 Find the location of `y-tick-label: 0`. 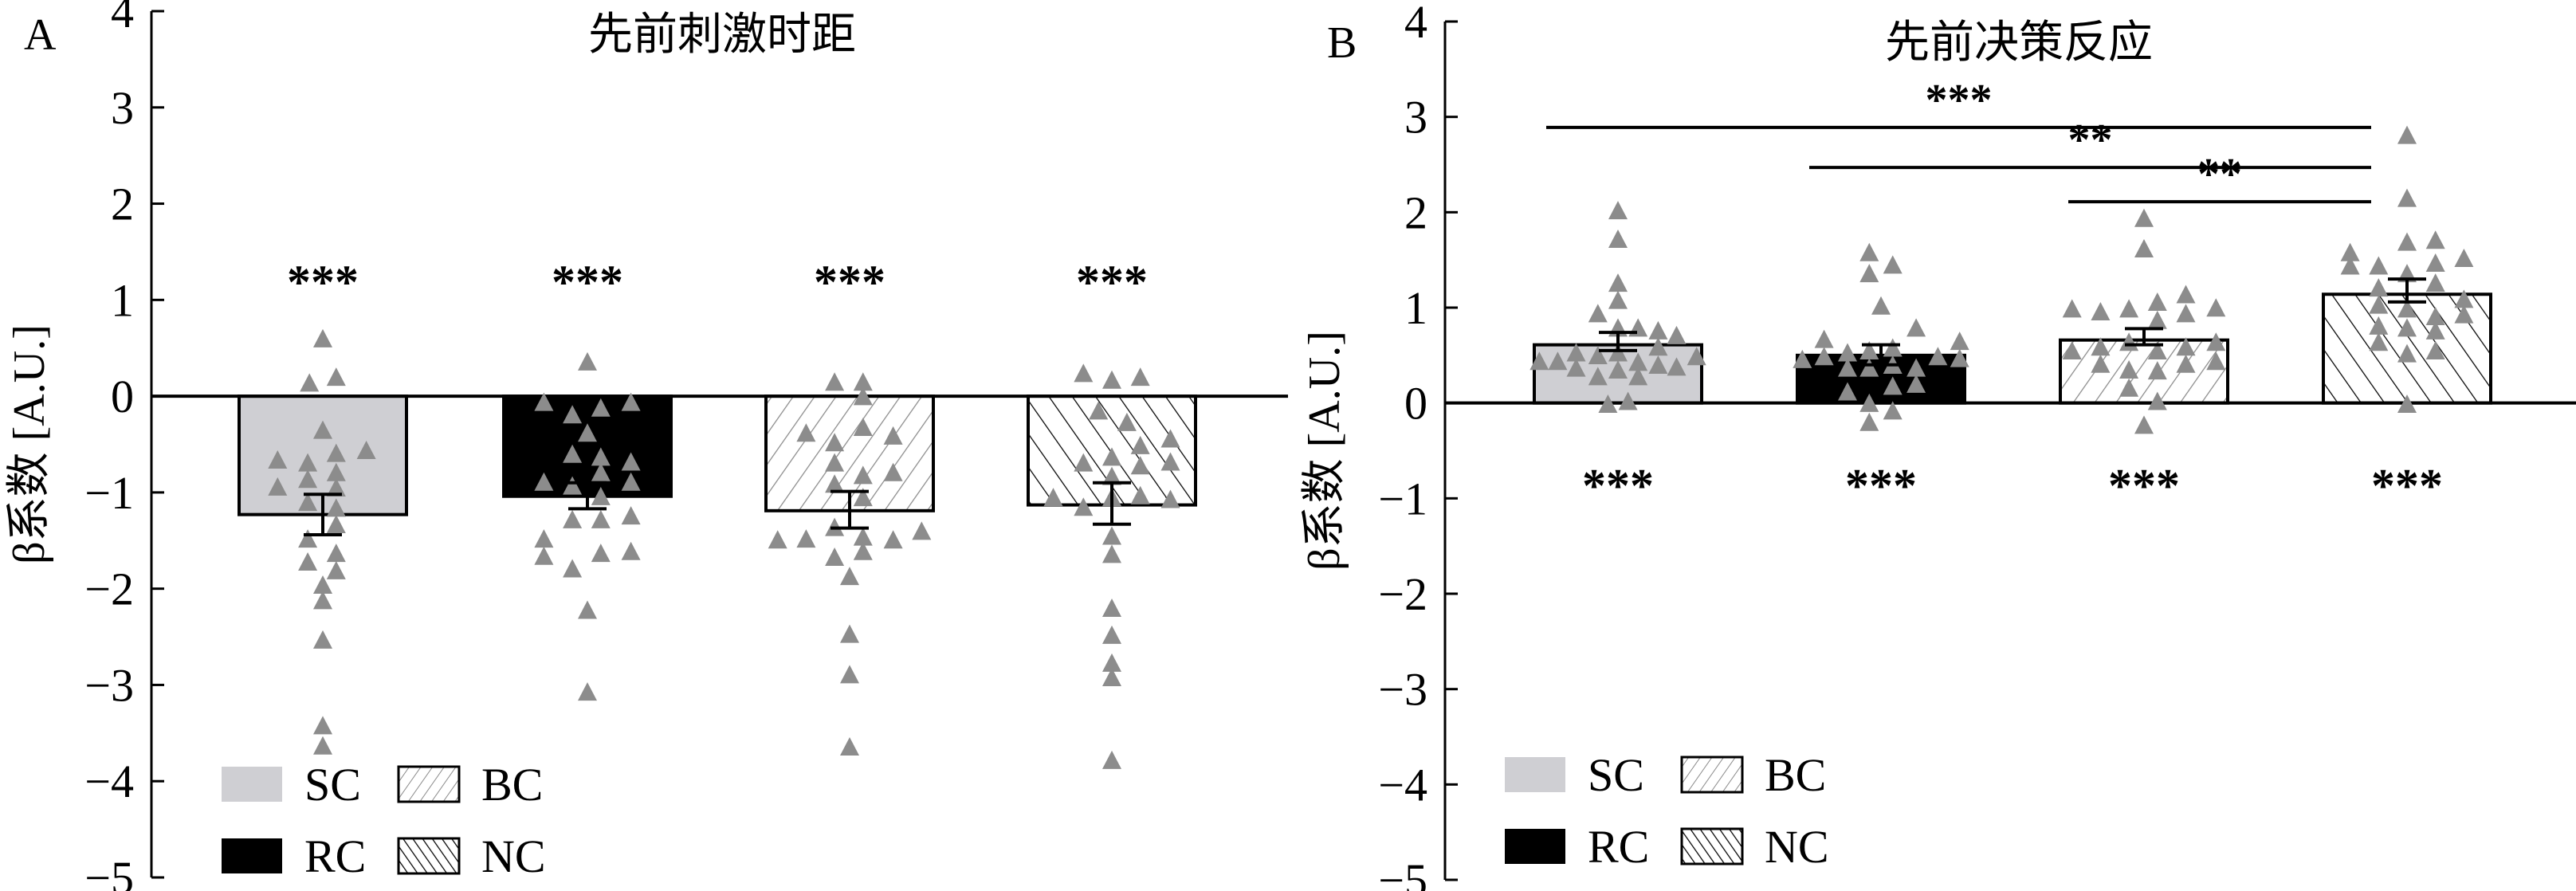

y-tick-label: 0 is located at coordinates (122, 396).